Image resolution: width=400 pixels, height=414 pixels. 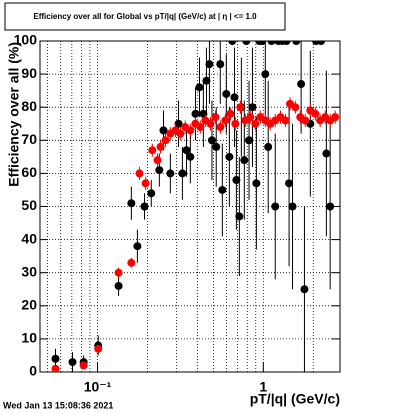 What do you see at coordinates (26, 40) in the screenshot?
I see `y-tick-label: 100` at bounding box center [26, 40].